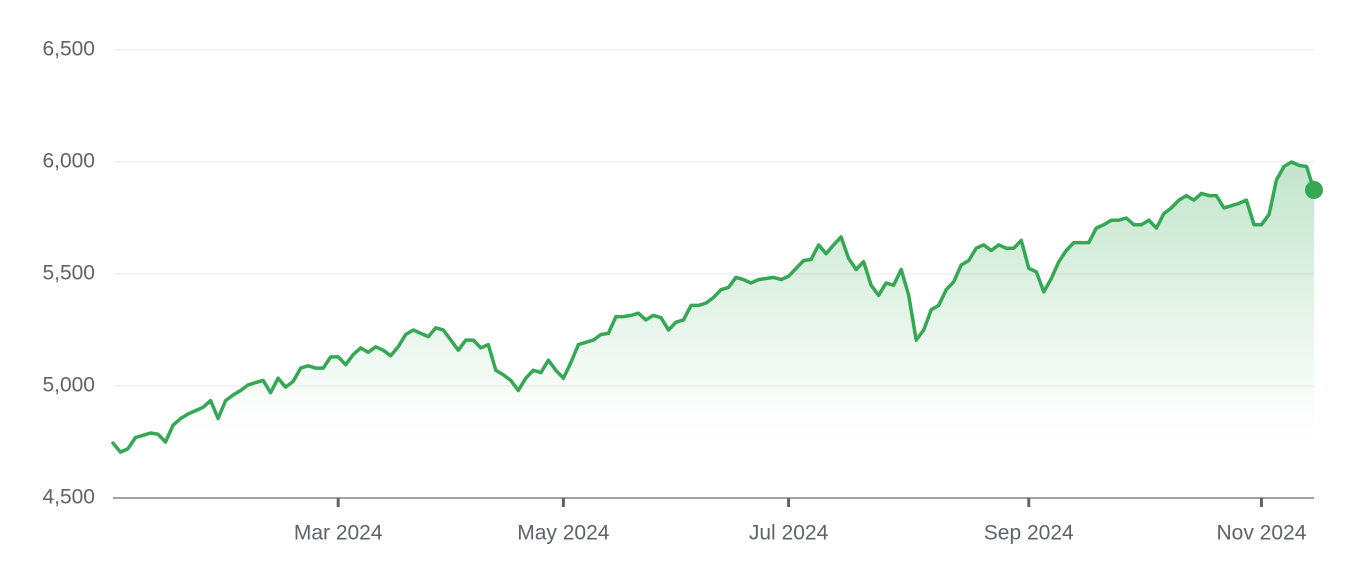 This screenshot has width=1346, height=572. Describe the element at coordinates (68, 161) in the screenshot. I see `y-tick-label: 6,000` at that location.